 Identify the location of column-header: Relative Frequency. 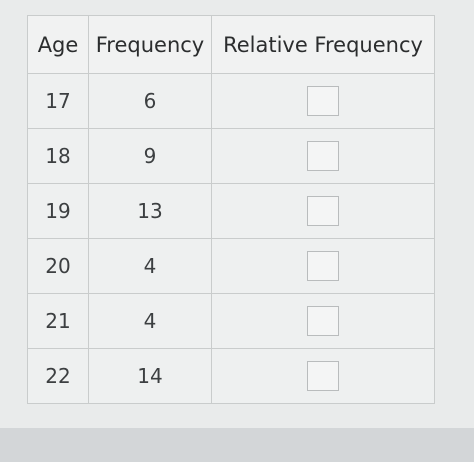
(323, 44).